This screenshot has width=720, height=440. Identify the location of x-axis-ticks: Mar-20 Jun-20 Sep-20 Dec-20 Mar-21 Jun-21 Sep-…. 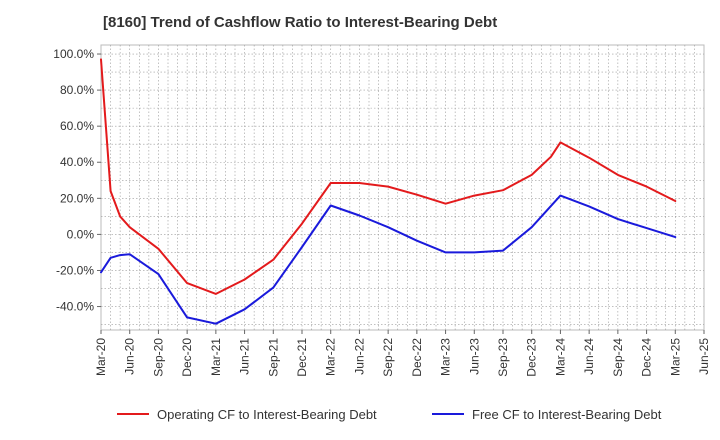
(402, 353).